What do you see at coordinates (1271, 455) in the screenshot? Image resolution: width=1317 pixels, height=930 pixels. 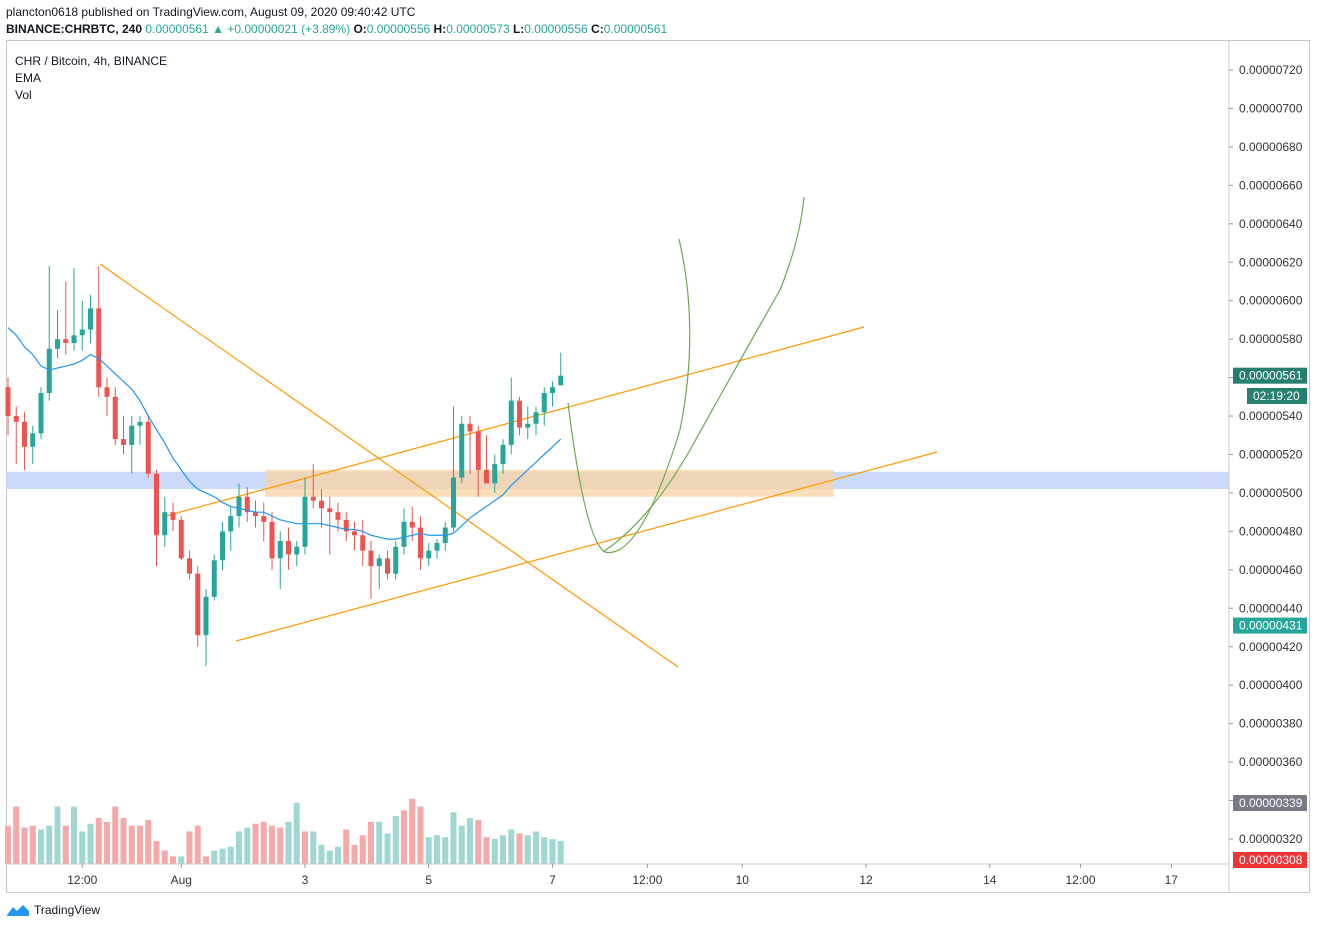 I see `price-tick-label: 0.00000520` at bounding box center [1271, 455].